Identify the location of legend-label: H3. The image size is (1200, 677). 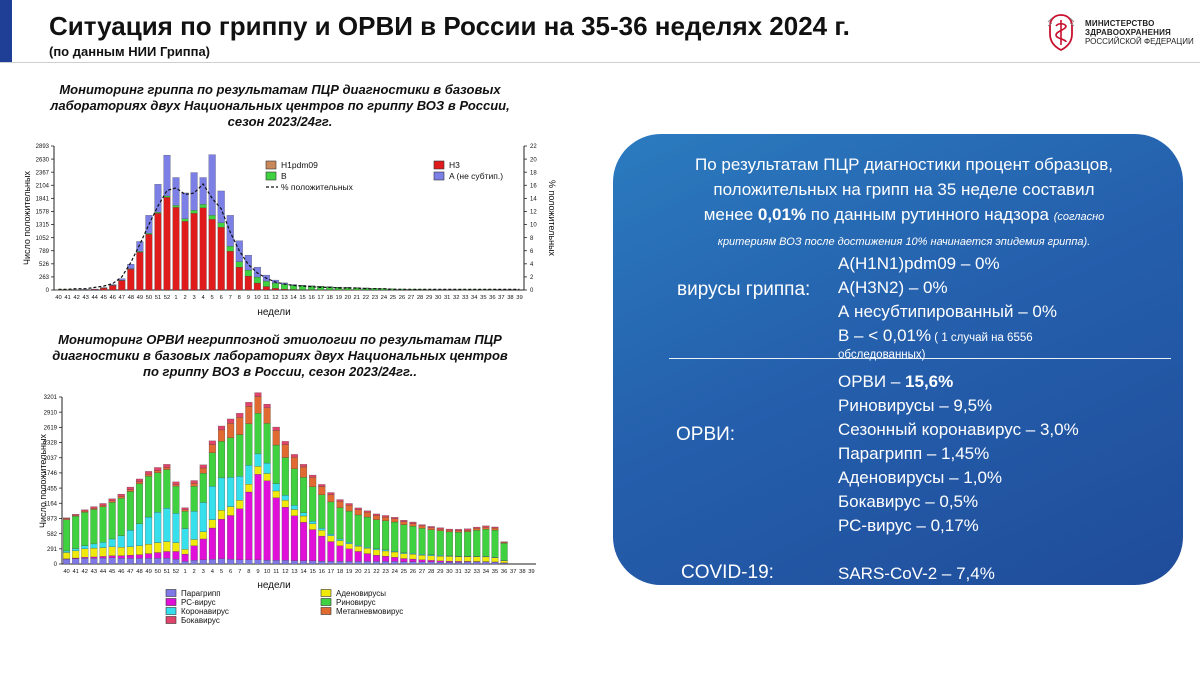
(454, 165).